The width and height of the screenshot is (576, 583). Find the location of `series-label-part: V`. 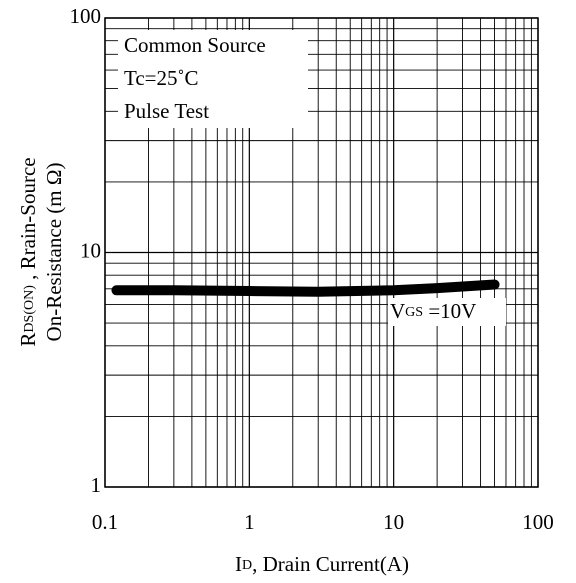

series-label-part: V is located at coordinates (397, 311).